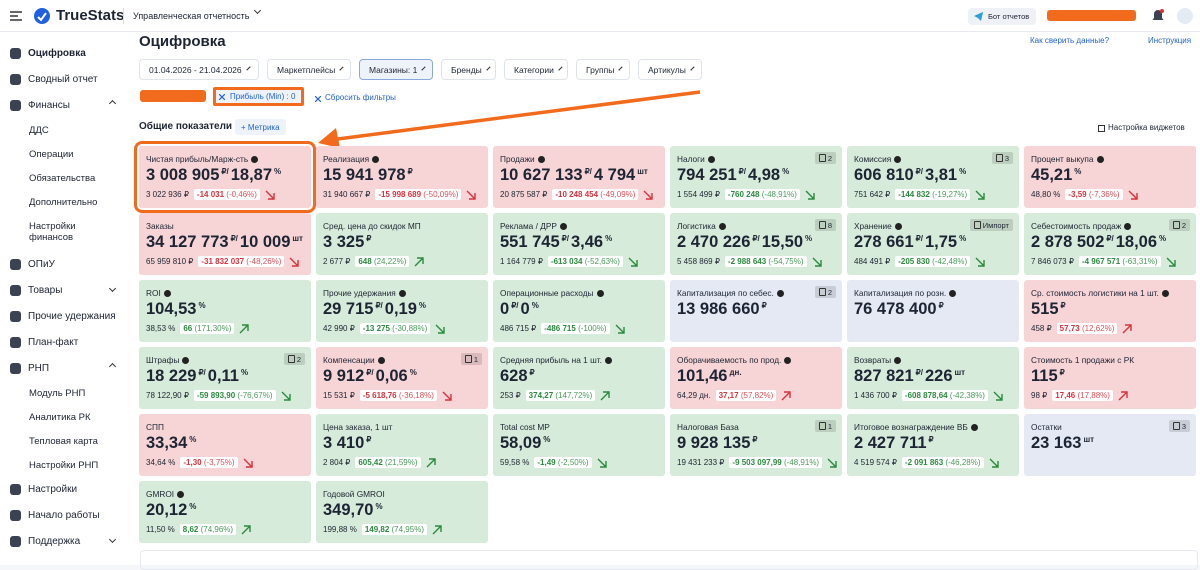  I want to click on metric-card: Остатки 3 23 163 шт, so click(1110, 445).